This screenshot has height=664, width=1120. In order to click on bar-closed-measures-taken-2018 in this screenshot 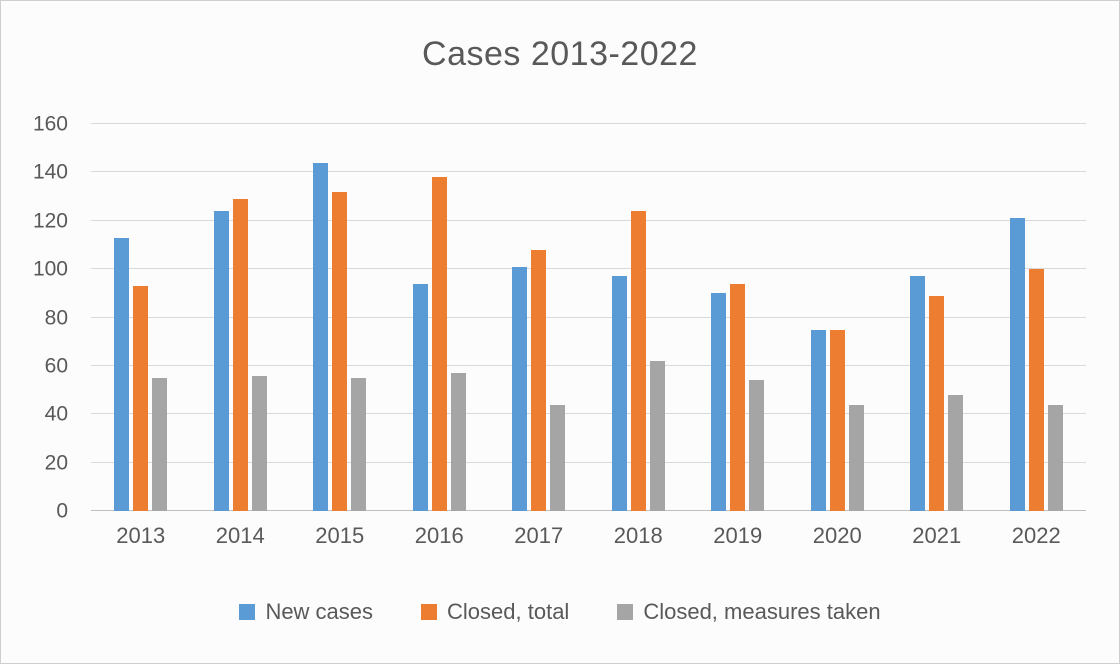, I will do `click(657, 436)`.